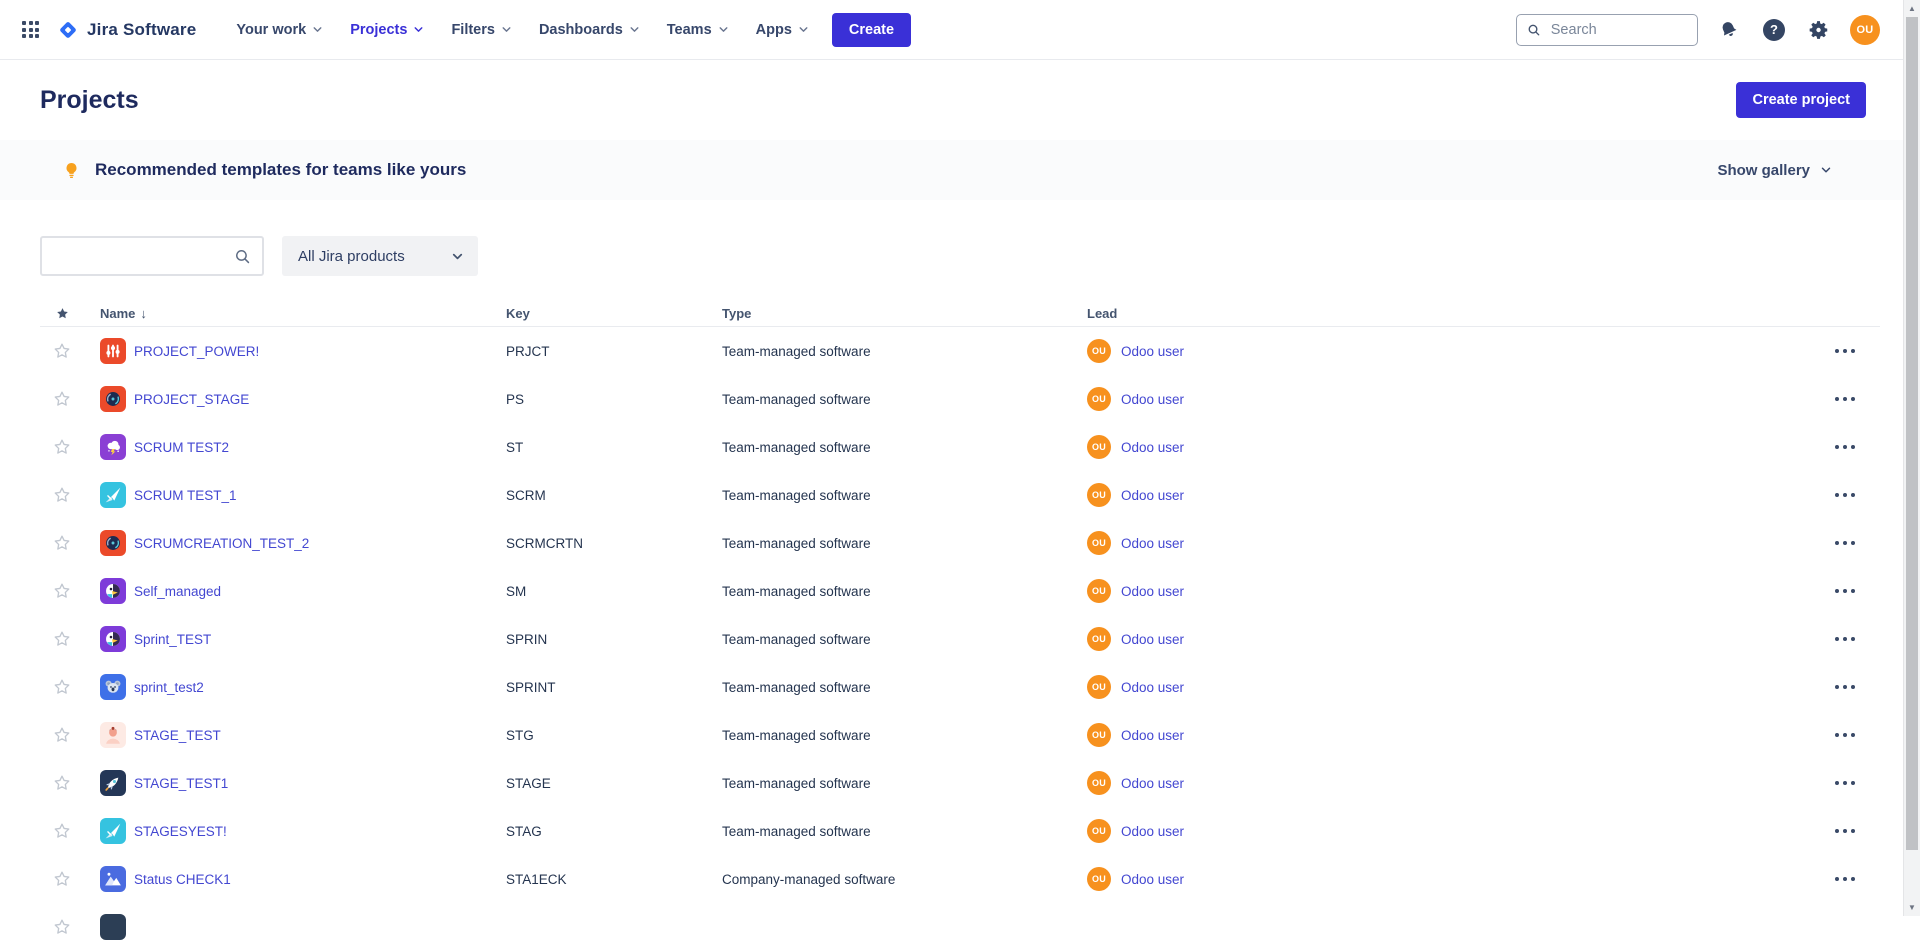 This screenshot has height=951, width=1920. I want to click on sort-indicator: ↓, so click(143, 313).